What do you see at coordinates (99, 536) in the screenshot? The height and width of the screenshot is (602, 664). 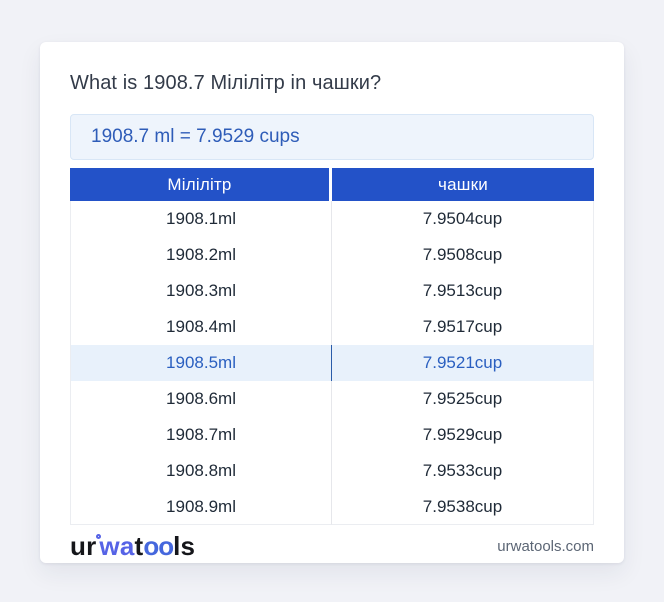 I see `logo-ring-icon` at bounding box center [99, 536].